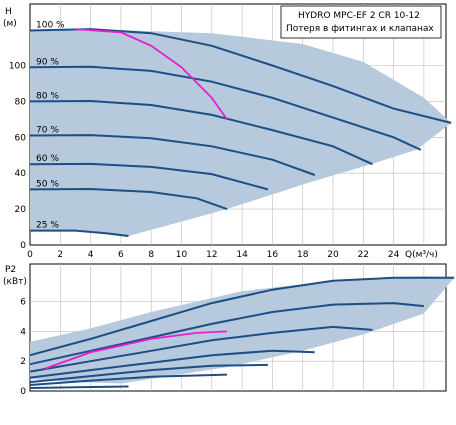 This screenshot has width=456, height=425. I want to click on head-highlight-curve, so click(151, 74).